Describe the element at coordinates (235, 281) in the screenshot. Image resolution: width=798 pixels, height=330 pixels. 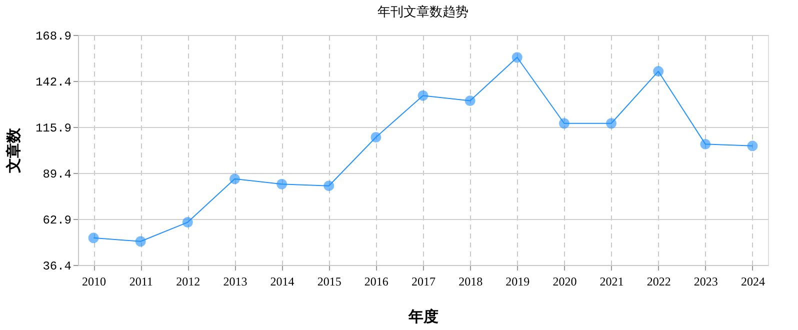
I see `x-tick-label: 2013` at that location.